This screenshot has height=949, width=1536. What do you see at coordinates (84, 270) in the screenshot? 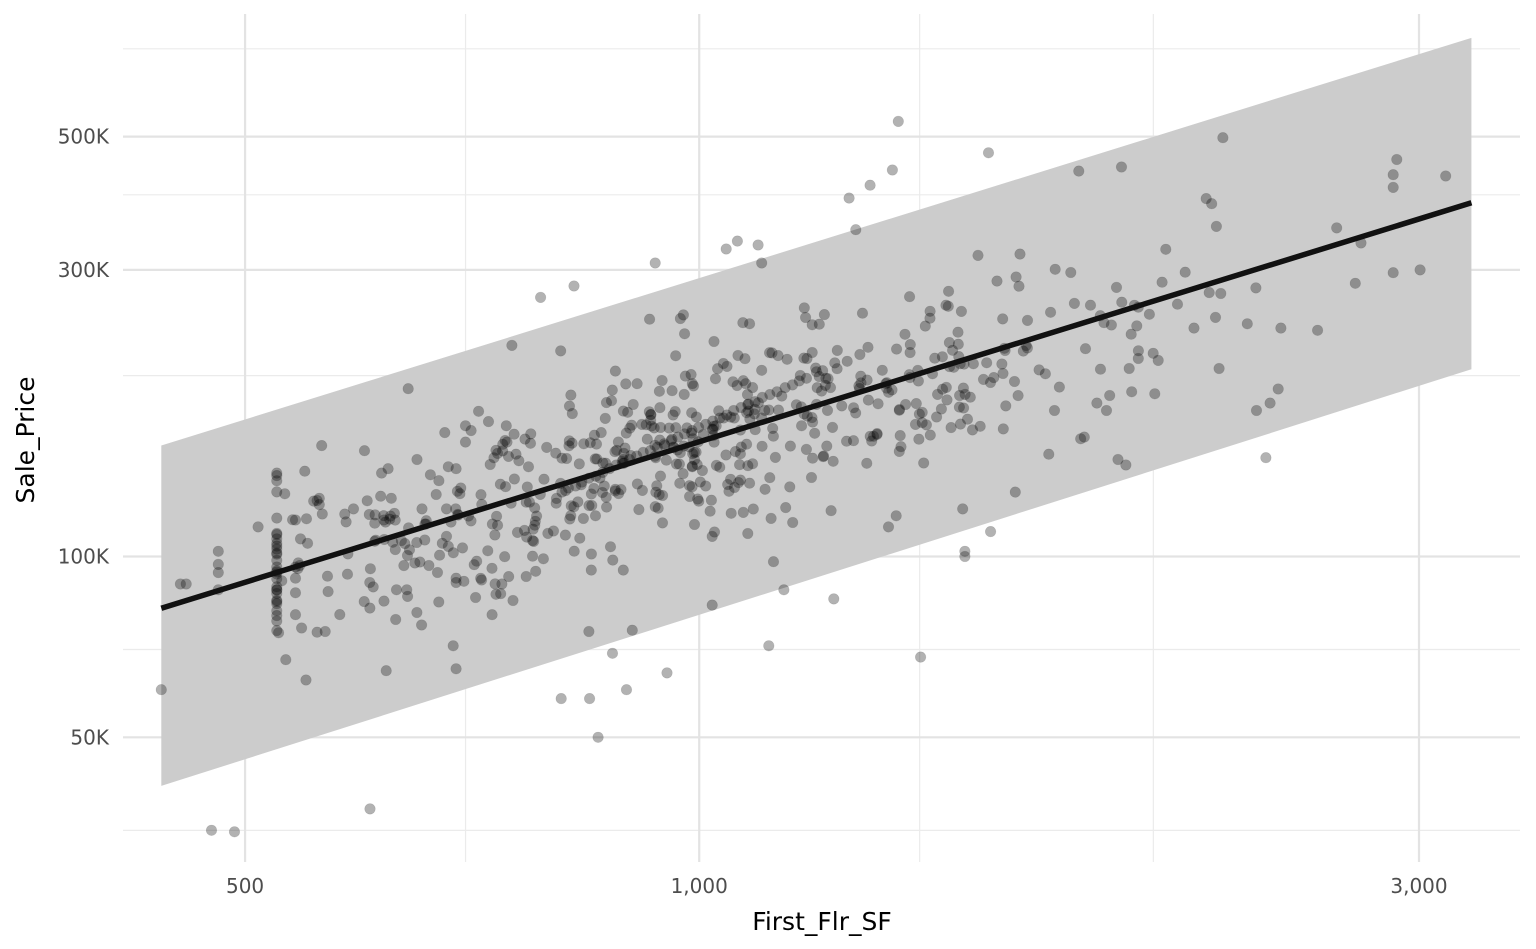
I see `y-tick-label: 300K` at bounding box center [84, 270].